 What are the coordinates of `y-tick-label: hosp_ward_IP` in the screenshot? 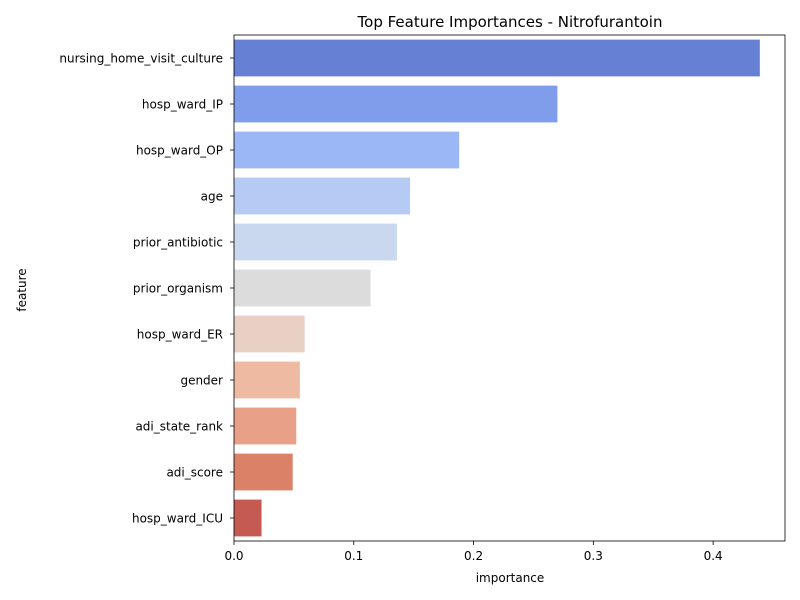 It's located at (182, 105).